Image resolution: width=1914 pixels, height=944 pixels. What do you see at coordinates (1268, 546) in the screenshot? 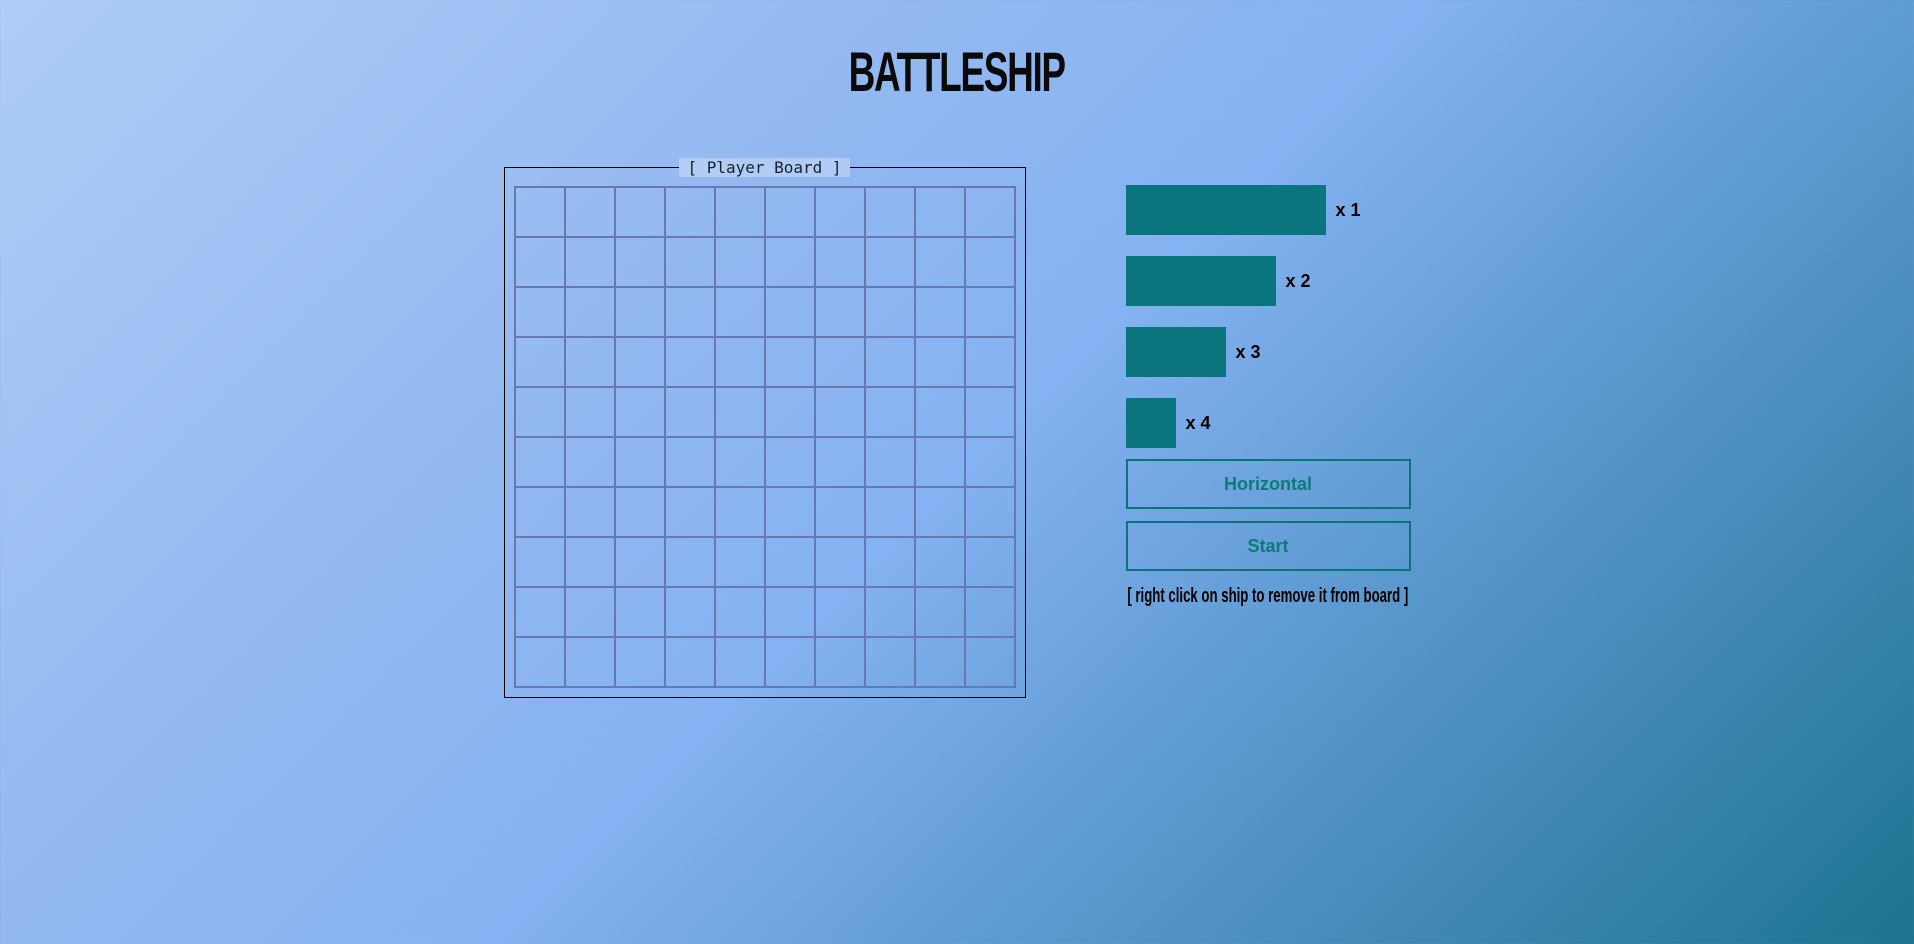
I see `start-button: Start` at bounding box center [1268, 546].